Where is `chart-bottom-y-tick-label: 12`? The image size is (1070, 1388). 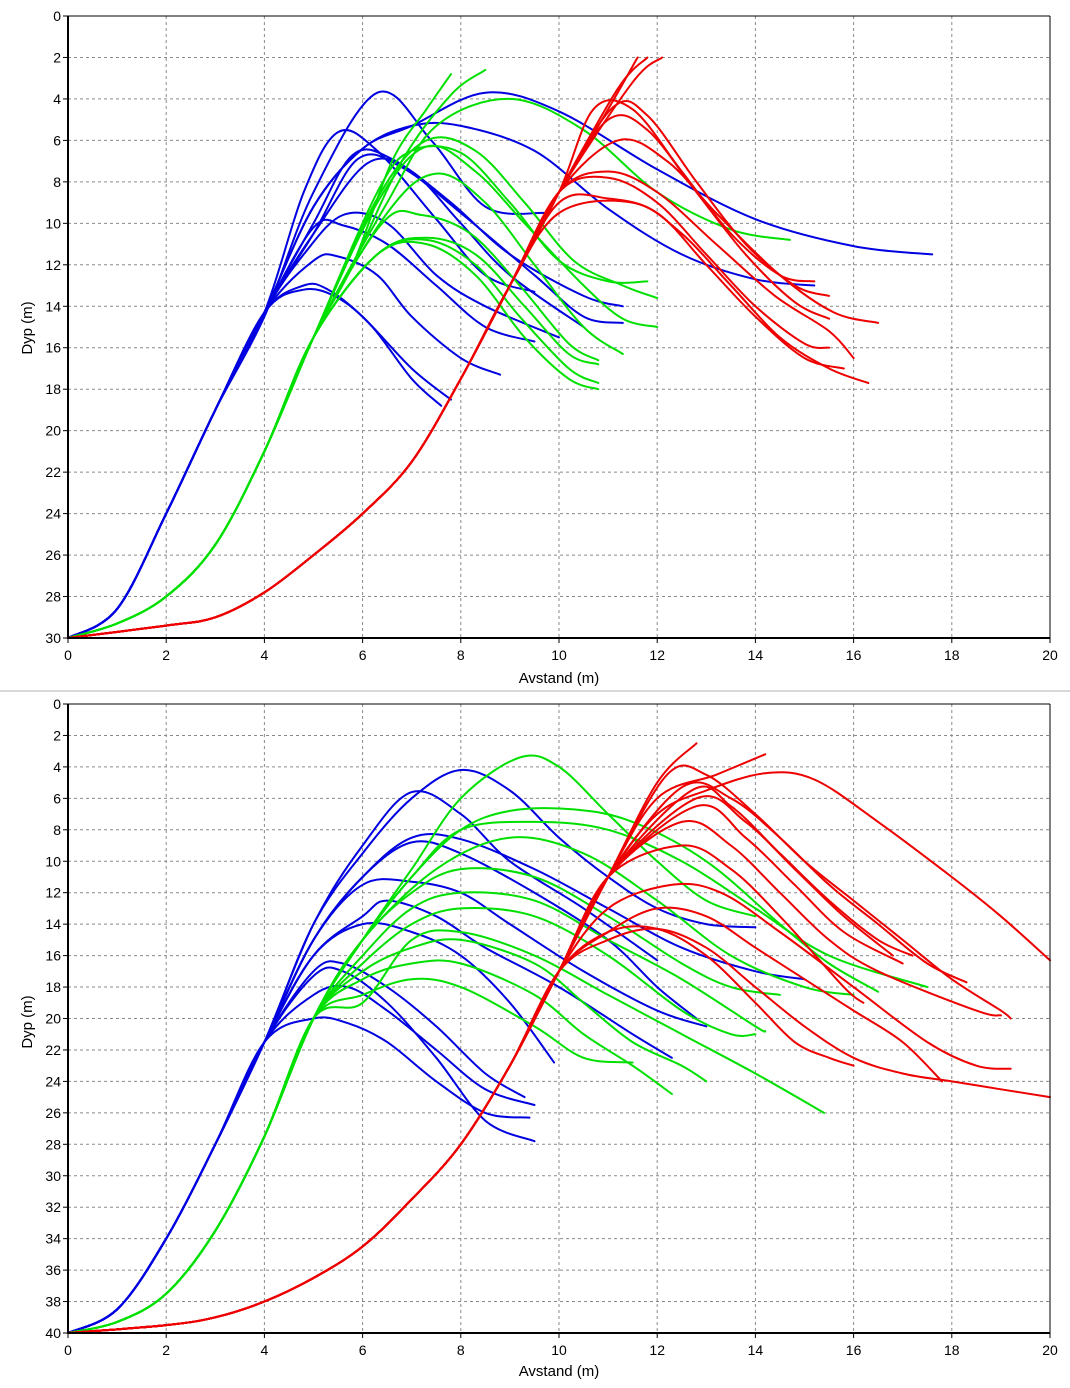
chart-bottom-y-tick-label: 12 is located at coordinates (53, 893).